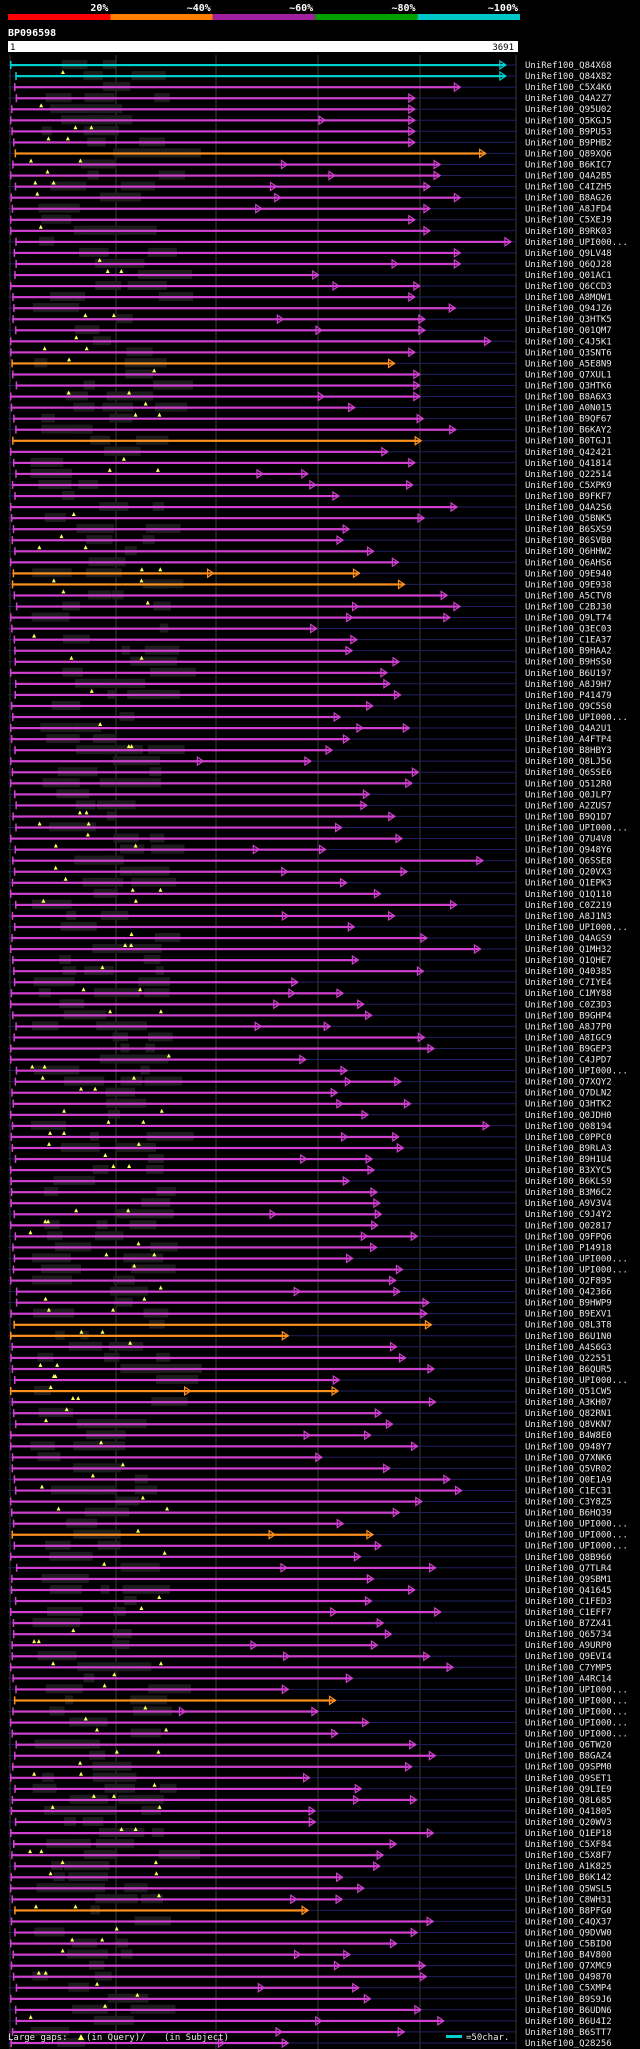 This screenshot has height=2049, width=640. I want to click on hit-label: UniRef100_B9S9J6, so click(568, 2000).